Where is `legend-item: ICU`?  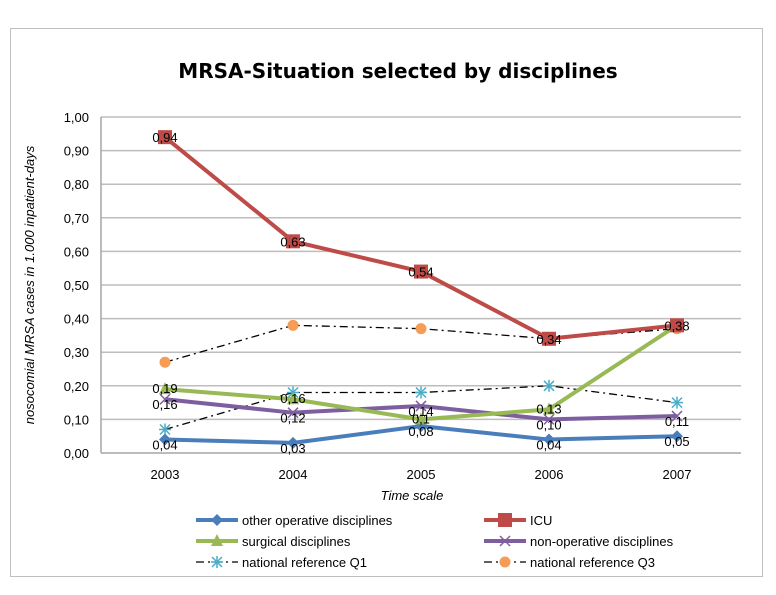 legend-item: ICU is located at coordinates (518, 520).